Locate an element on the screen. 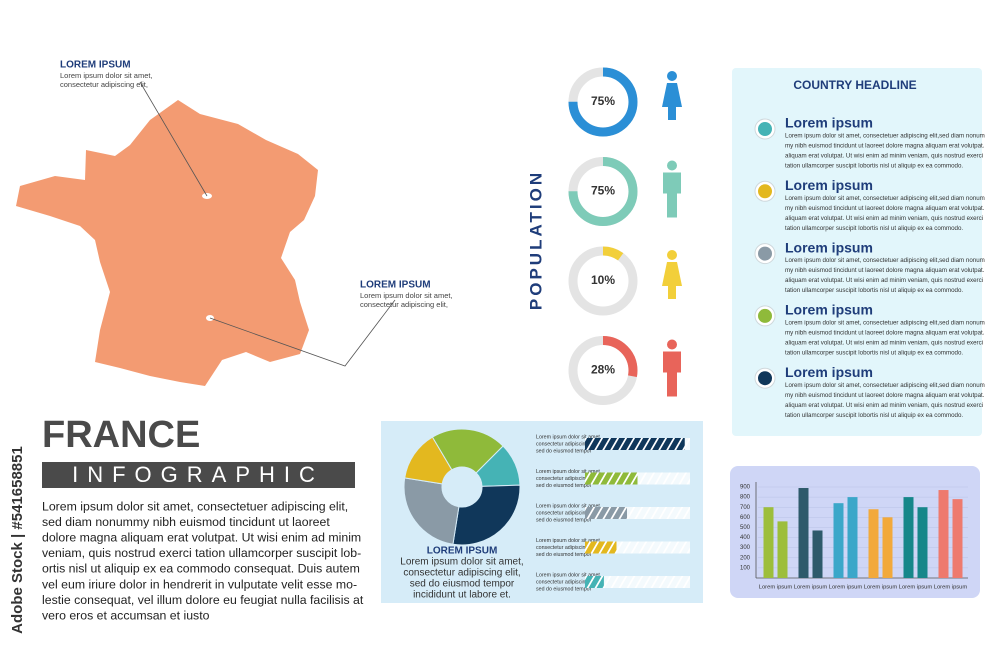  pie-text: incididunt ut labore et. is located at coordinates (462, 595).